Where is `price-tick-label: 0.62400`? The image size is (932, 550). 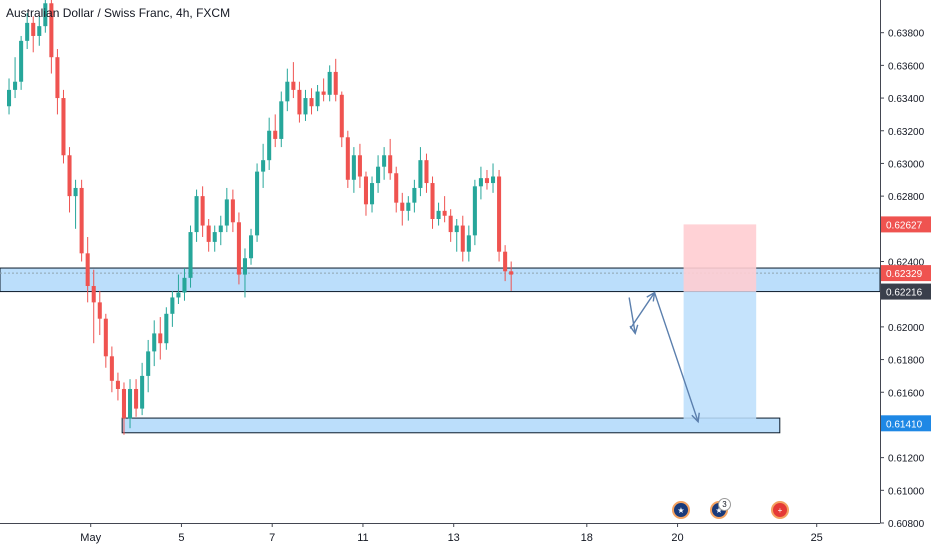 price-tick-label: 0.62400 is located at coordinates (906, 263).